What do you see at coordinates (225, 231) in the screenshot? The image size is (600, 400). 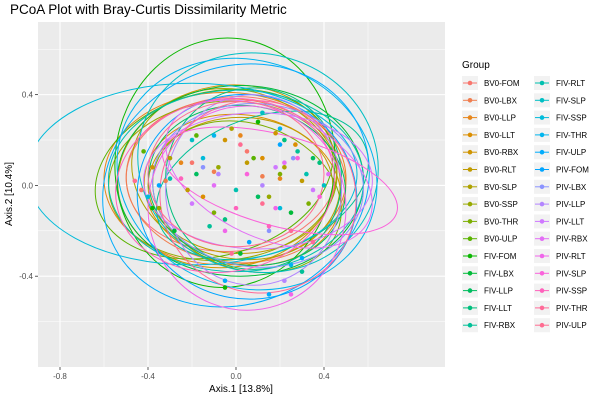 I see `point-piv-rlt` at bounding box center [225, 231].